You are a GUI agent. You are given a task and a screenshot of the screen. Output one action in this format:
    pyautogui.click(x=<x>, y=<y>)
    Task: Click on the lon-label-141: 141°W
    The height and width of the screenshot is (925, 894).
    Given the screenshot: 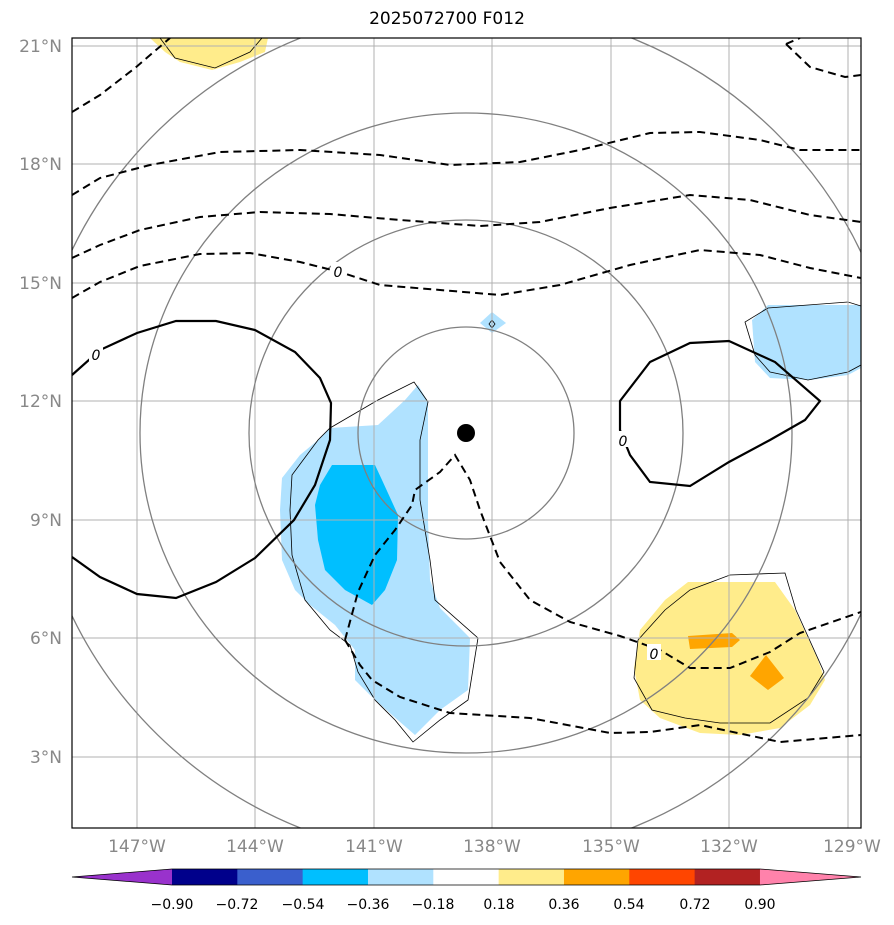 What is the action you would take?
    pyautogui.click(x=374, y=847)
    